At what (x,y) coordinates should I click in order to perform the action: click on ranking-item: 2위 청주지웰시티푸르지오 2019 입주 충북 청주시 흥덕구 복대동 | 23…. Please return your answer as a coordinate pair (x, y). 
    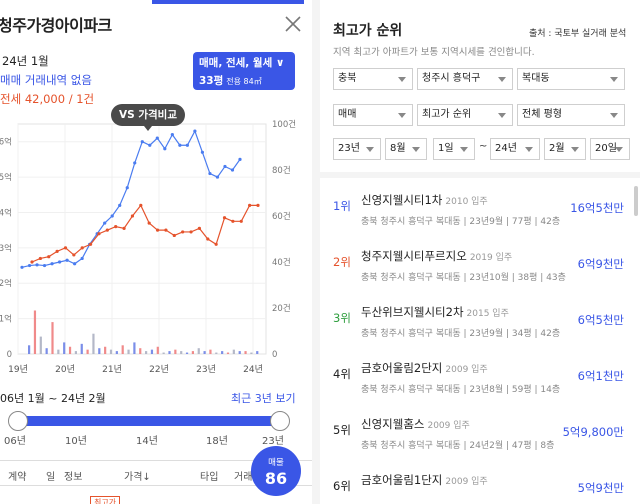
    Looking at the image, I should click on (480, 265).